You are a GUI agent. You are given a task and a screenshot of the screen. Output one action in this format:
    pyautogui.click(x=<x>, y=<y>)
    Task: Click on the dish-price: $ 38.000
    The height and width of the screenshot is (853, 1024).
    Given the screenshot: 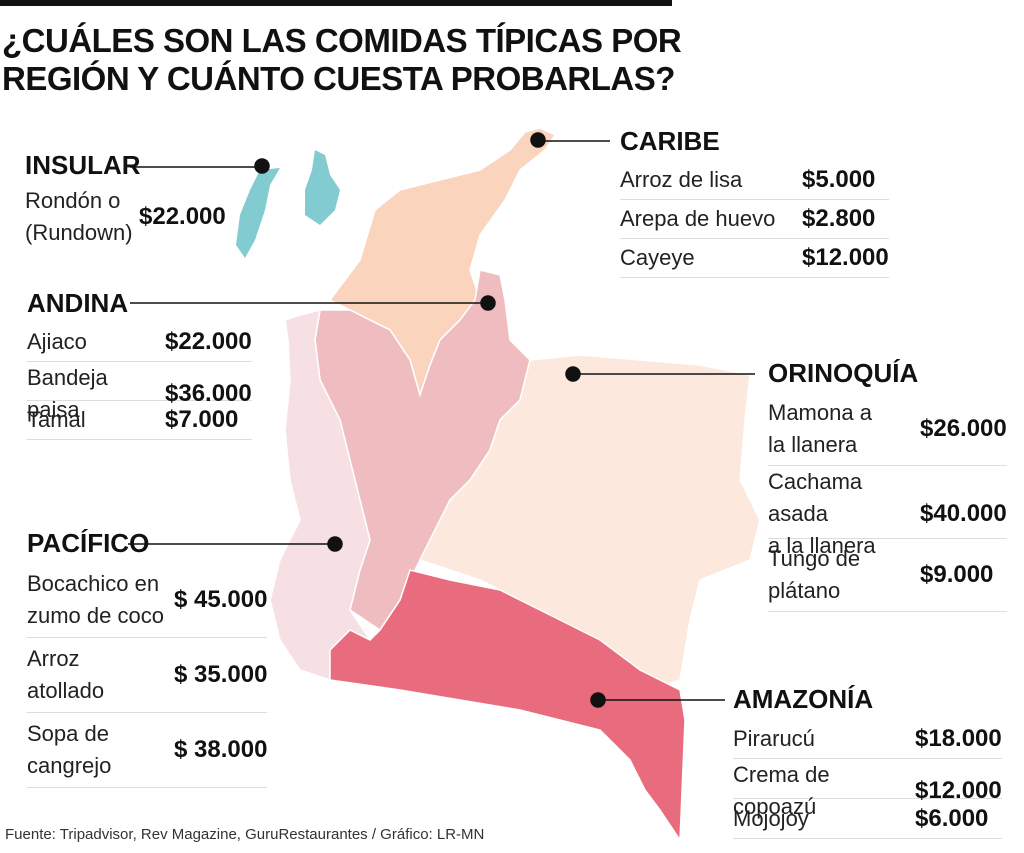 What is the action you would take?
    pyautogui.click(x=221, y=749)
    